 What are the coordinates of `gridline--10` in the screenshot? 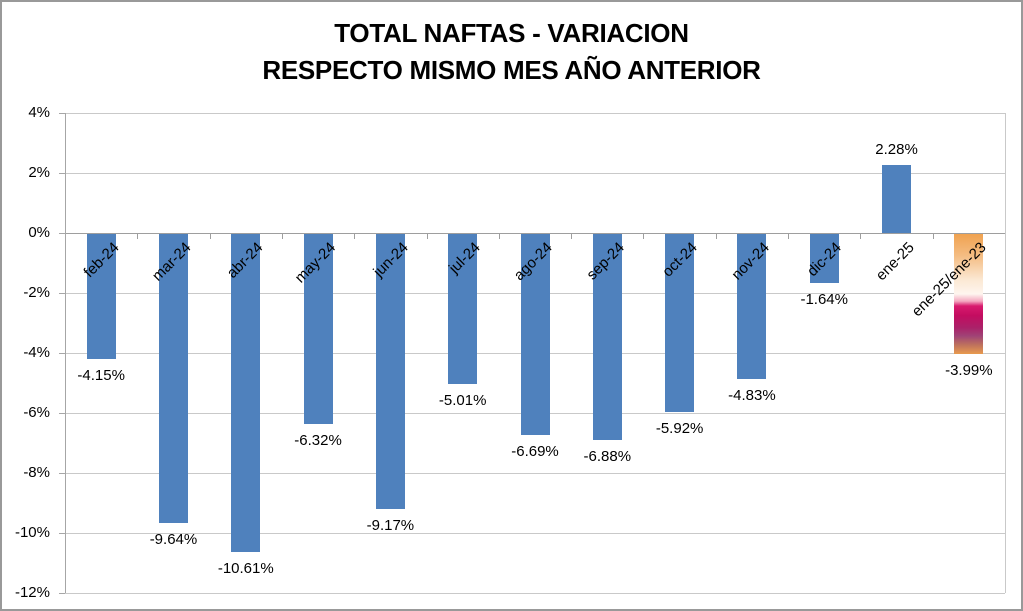 It's located at (535, 533).